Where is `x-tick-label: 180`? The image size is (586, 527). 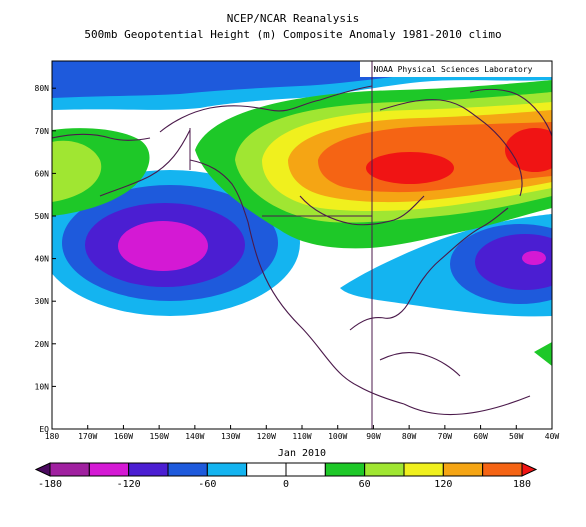
x-tick-label: 180 is located at coordinates (52, 436).